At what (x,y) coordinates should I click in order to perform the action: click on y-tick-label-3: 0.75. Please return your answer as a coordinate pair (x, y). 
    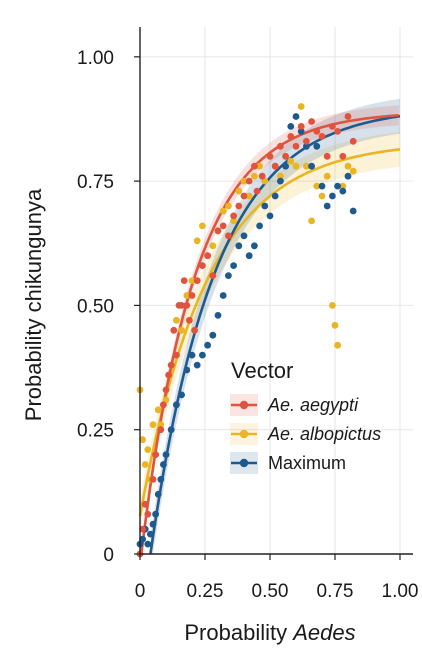
    Looking at the image, I should click on (95, 182).